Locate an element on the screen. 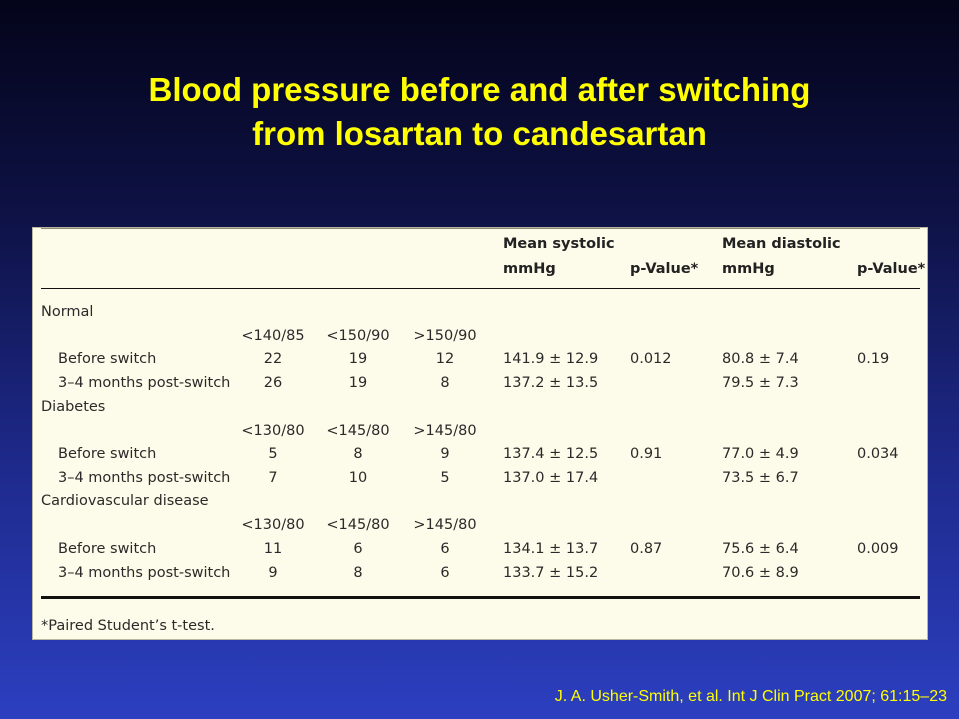 This screenshot has width=959, height=719. table-bottom-rule is located at coordinates (480, 597).